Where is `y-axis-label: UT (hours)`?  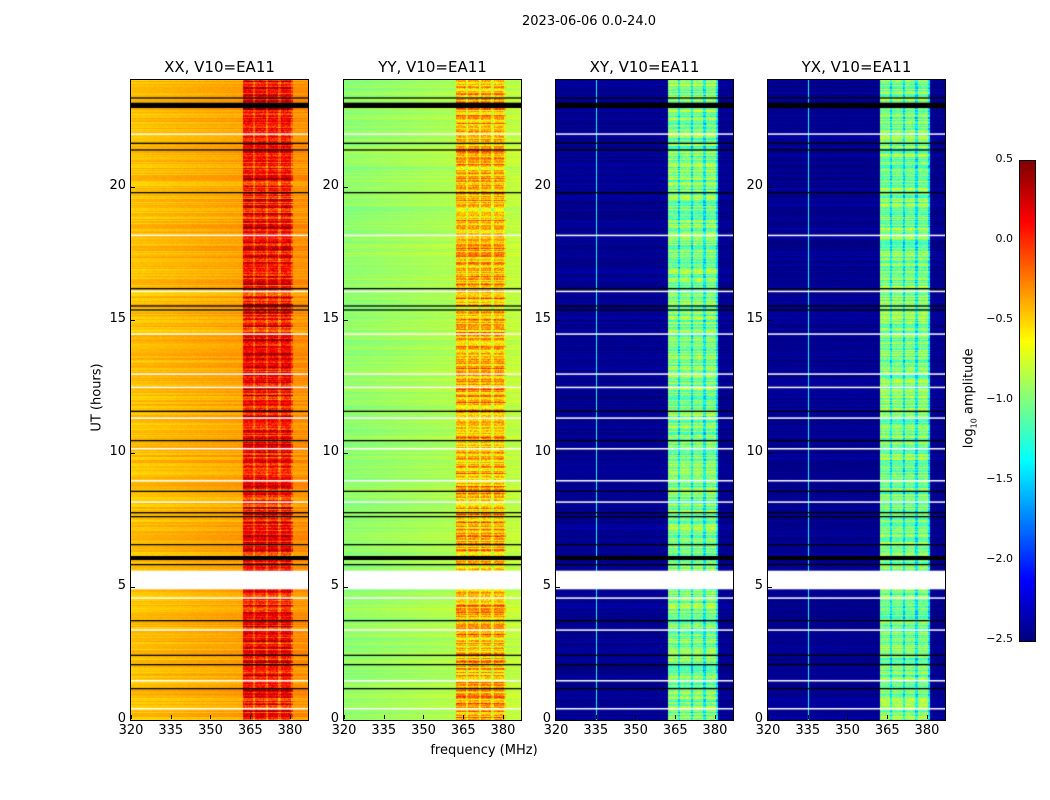 y-axis-label: UT (hours) is located at coordinates (97, 397).